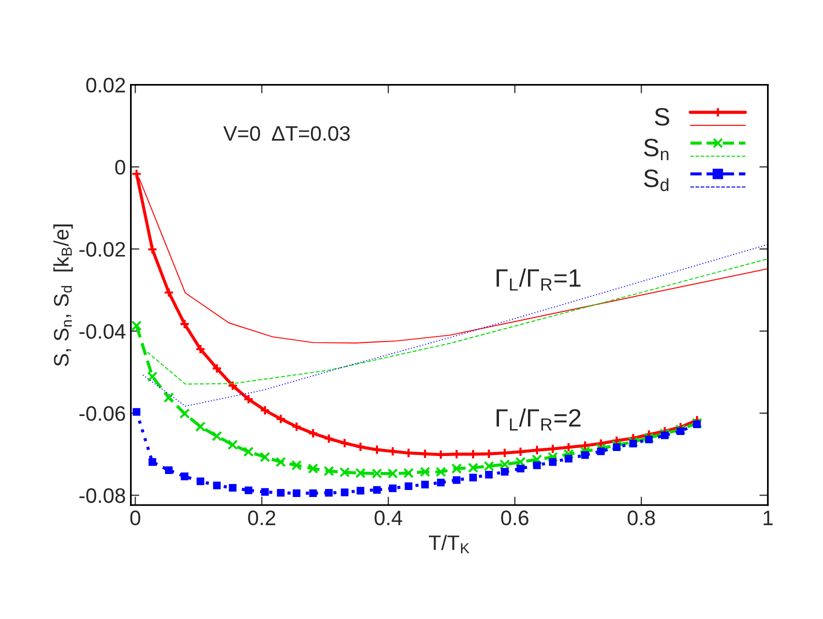 The image size is (823, 619). I want to click on legend-label: S, so click(662, 117).